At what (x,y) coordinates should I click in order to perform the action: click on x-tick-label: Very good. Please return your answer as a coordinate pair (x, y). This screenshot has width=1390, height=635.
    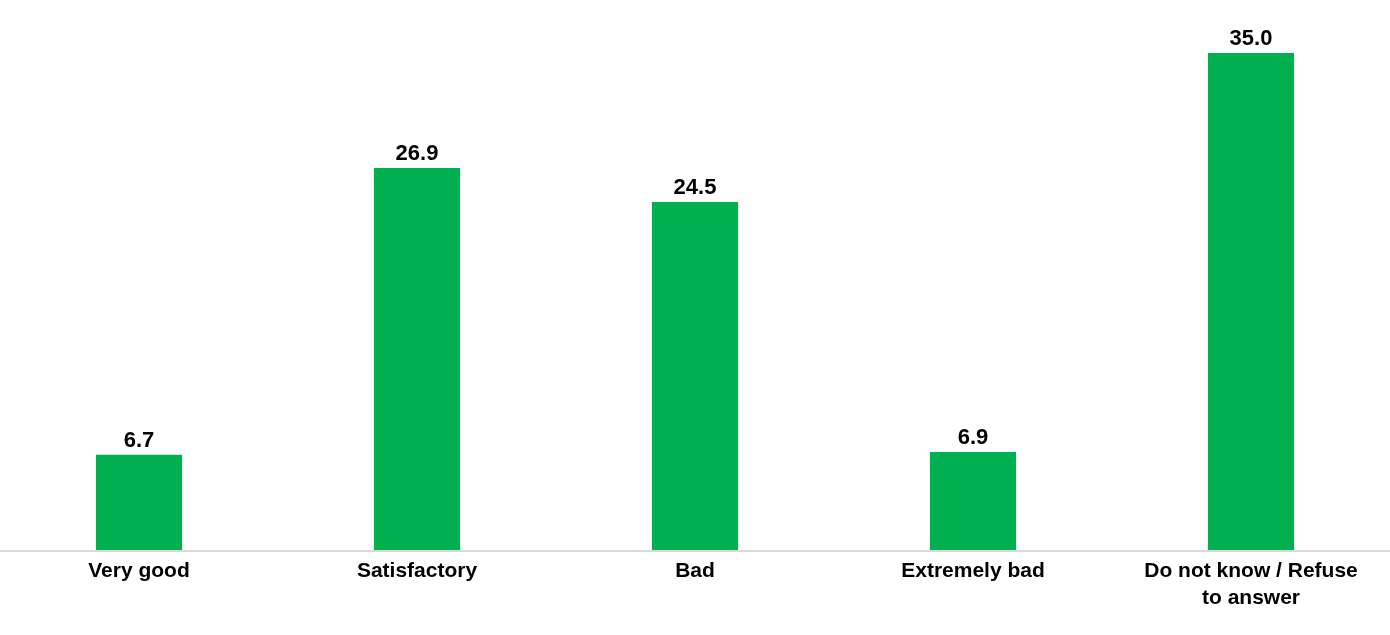
    Looking at the image, I should click on (139, 569).